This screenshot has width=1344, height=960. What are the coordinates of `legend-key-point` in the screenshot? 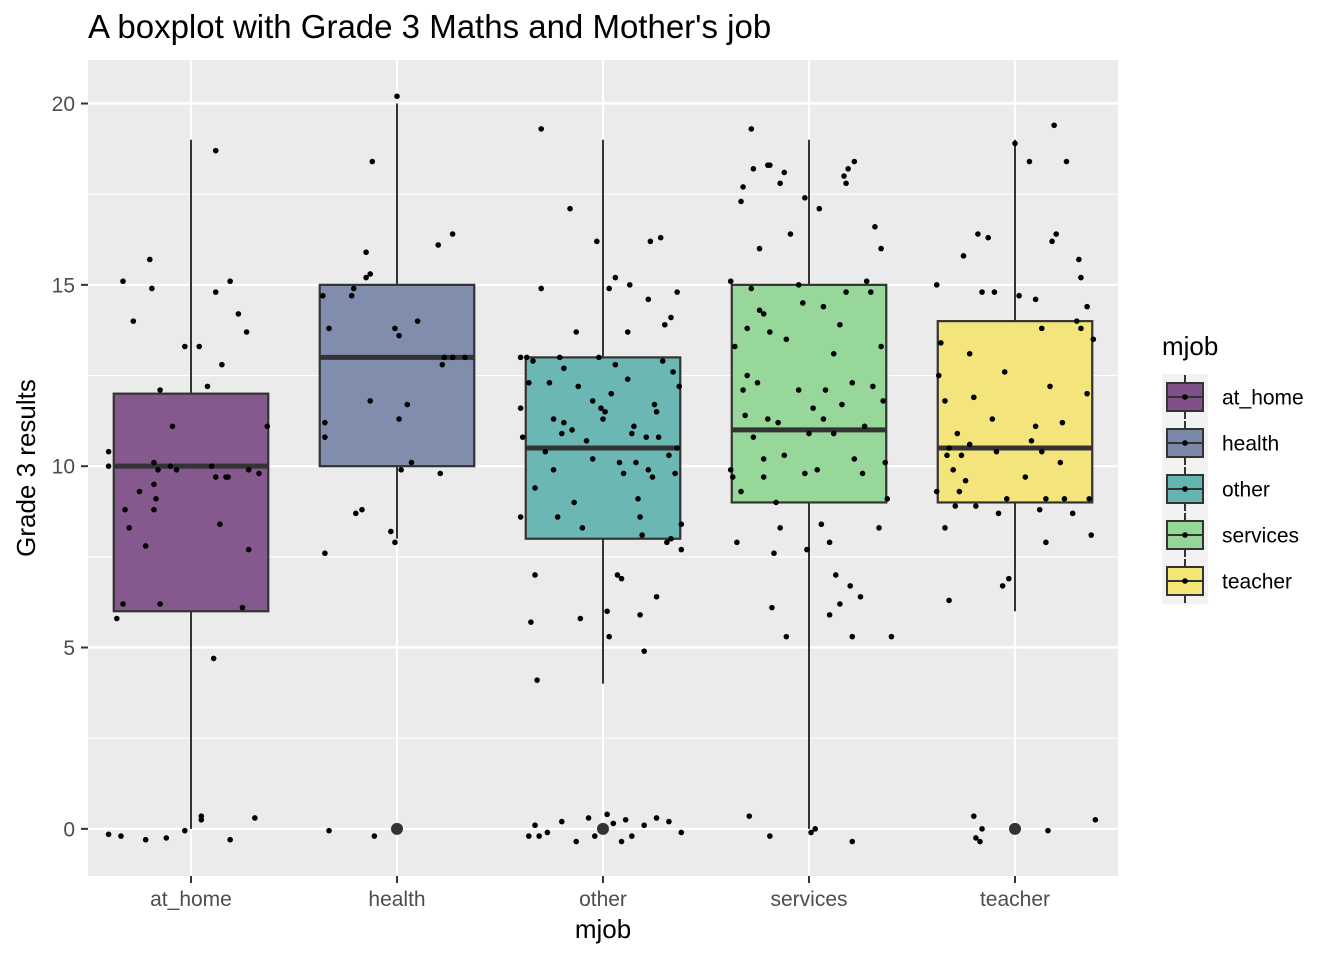 It's located at (1185, 397).